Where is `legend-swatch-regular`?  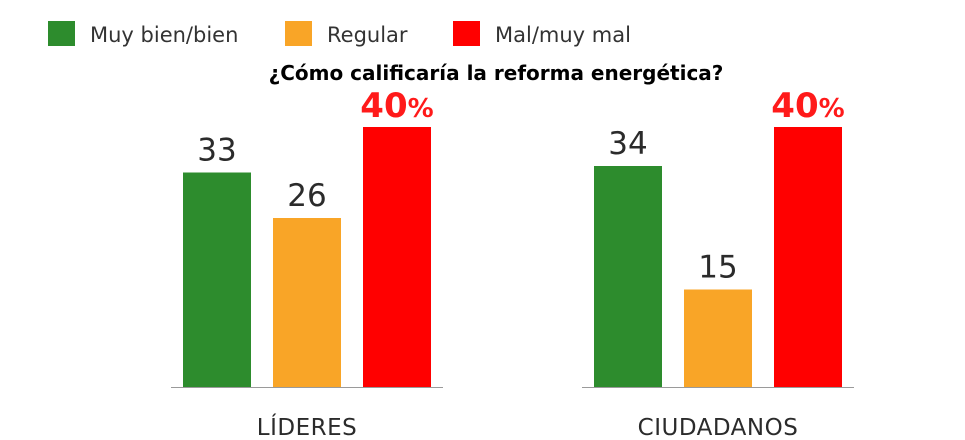 legend-swatch-regular is located at coordinates (298, 33).